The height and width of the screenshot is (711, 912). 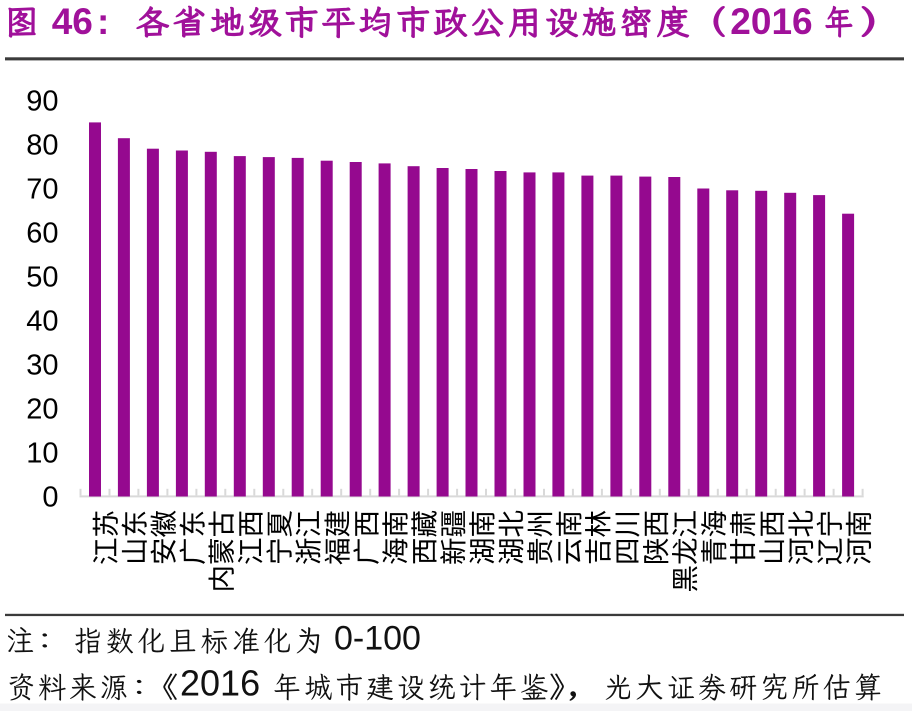 What do you see at coordinates (42, 365) in the screenshot?
I see `svg-text: 30` at bounding box center [42, 365].